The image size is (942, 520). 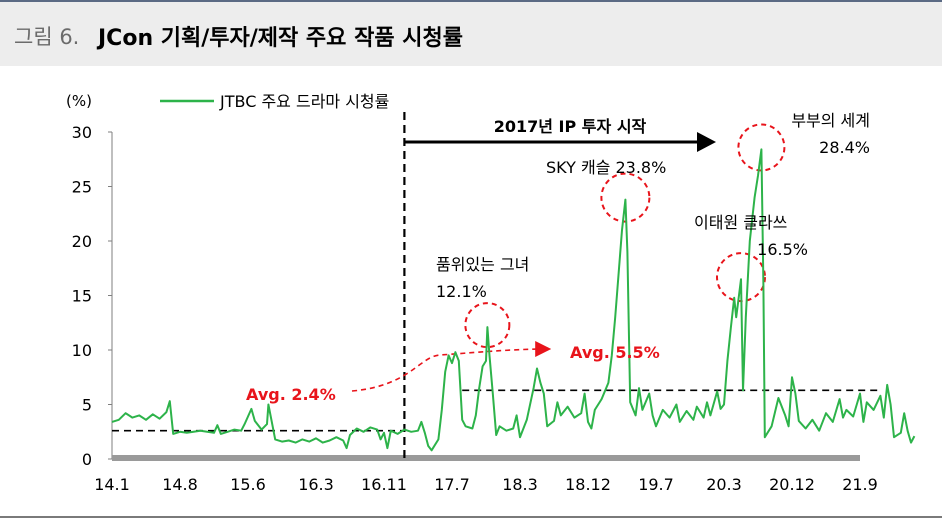 I want to click on annotation-value: 16.5%, so click(x=782, y=249).